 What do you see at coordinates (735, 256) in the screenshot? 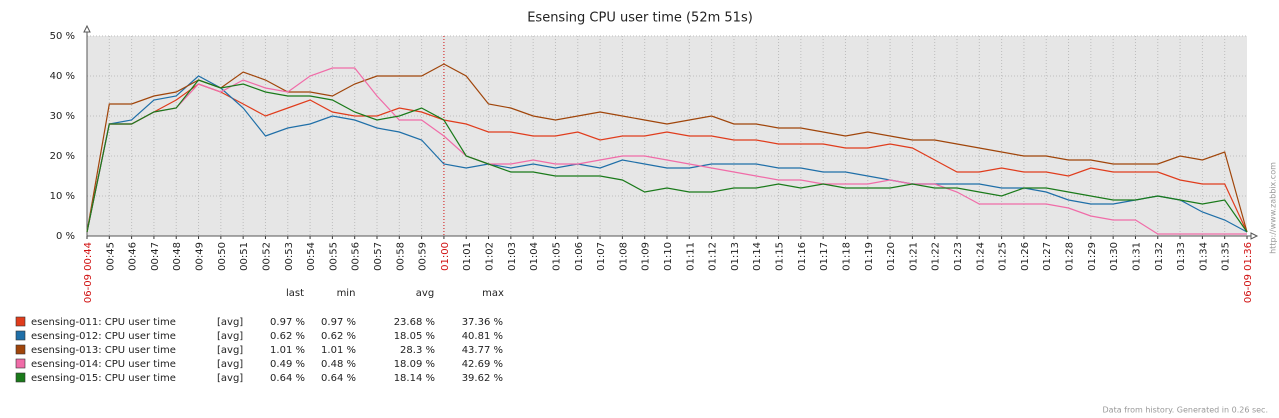
I see `x-tick-label: 01:13` at bounding box center [735, 256].